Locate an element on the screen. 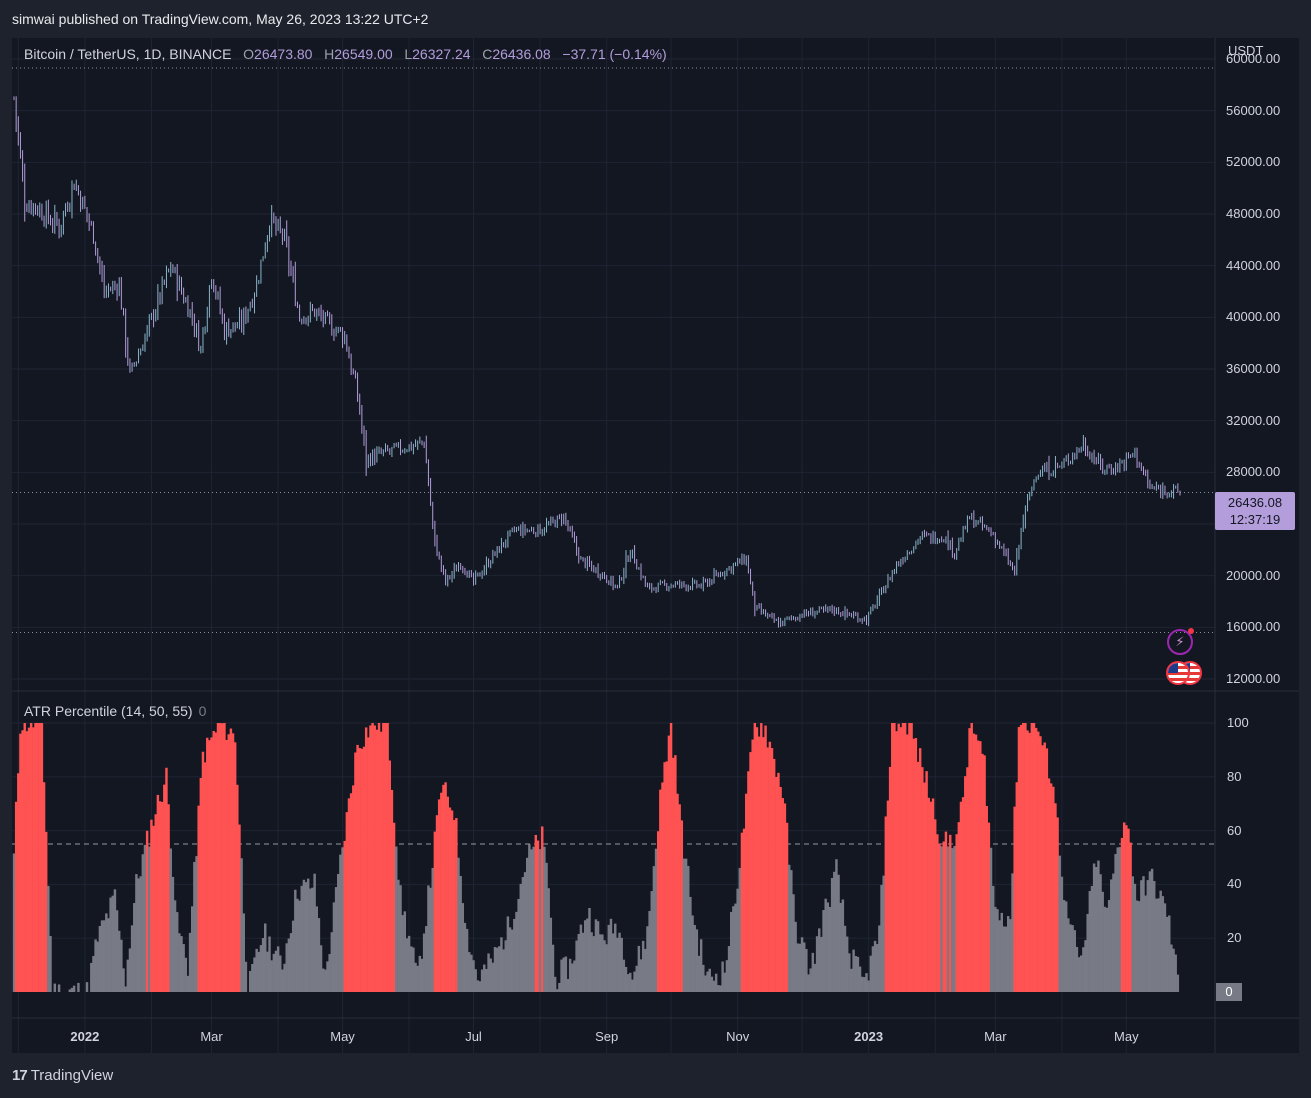 Image resolution: width=1311 pixels, height=1098 pixels. price-tick-label: 12000.00 is located at coordinates (1253, 678).